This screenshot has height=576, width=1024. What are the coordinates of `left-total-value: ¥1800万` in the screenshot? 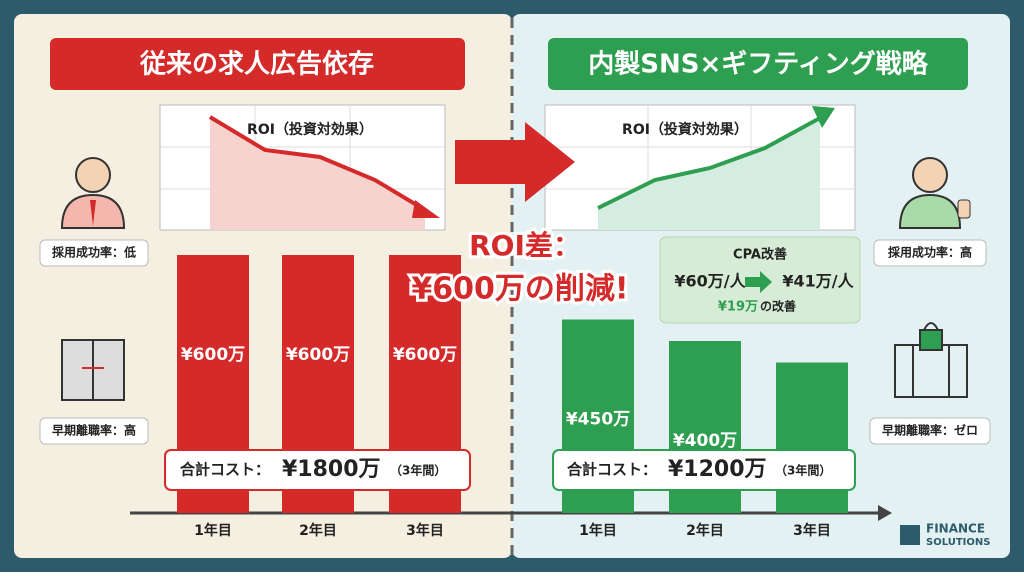 It's located at (331, 469).